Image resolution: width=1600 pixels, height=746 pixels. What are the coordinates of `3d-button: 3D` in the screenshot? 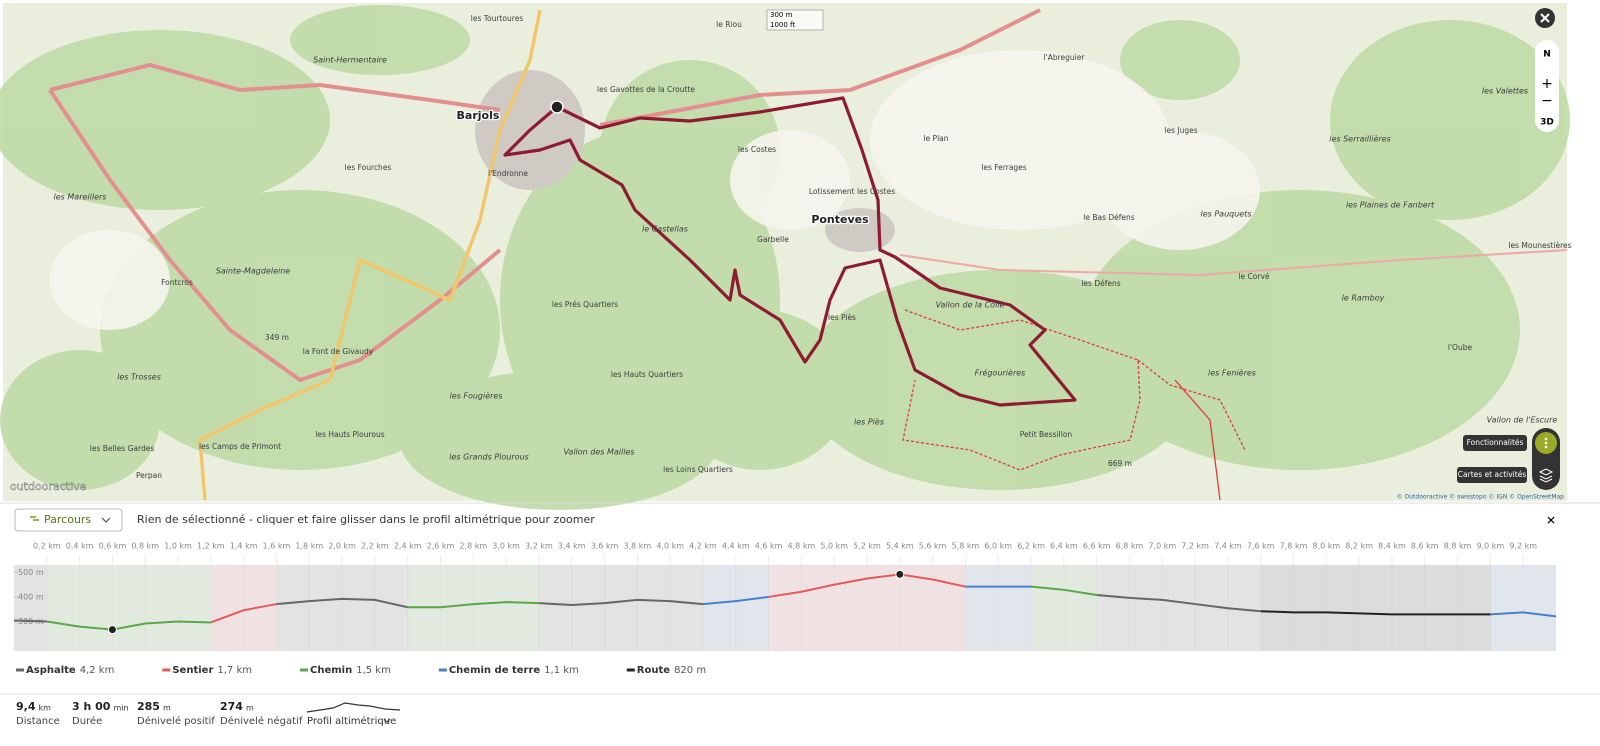 It's located at (1547, 123).